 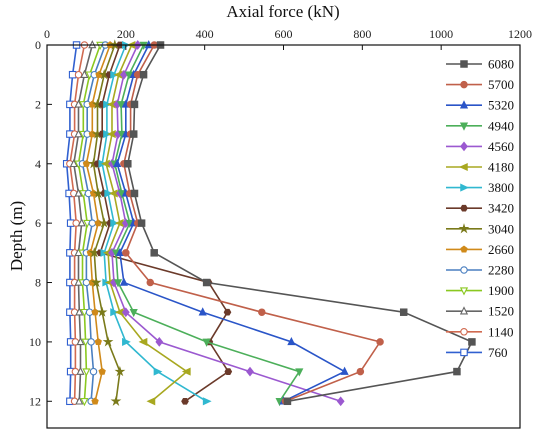 What do you see at coordinates (501, 311) in the screenshot?
I see `legend-label: 1520` at bounding box center [501, 311].